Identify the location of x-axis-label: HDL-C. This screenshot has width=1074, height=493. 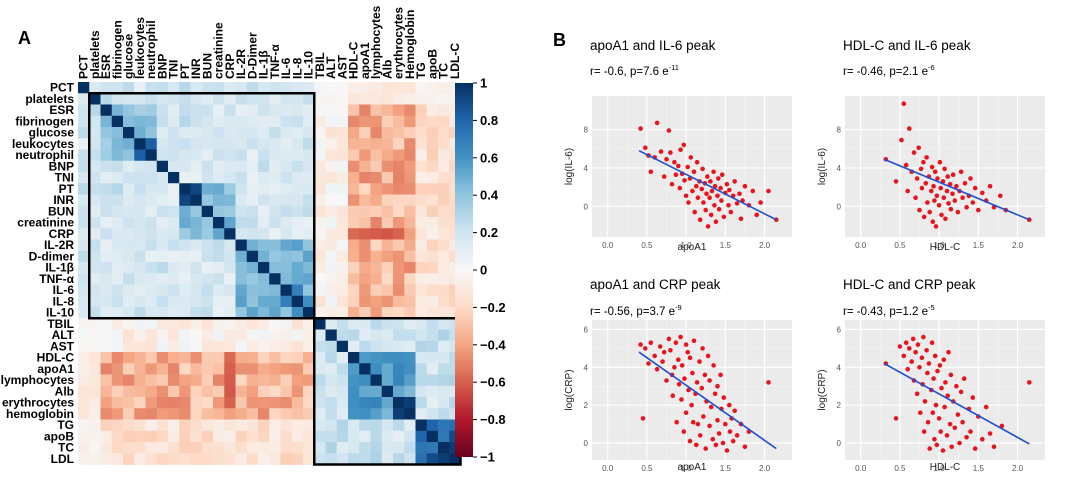
(945, 467).